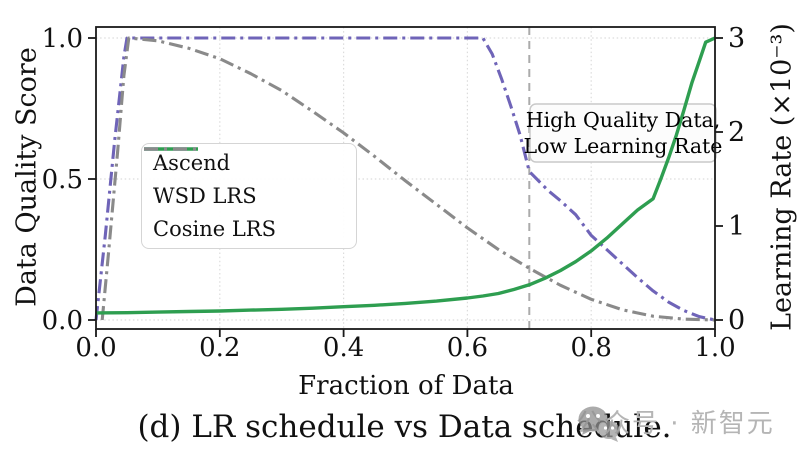 The image size is (809, 464). What do you see at coordinates (219, 348) in the screenshot?
I see `svg-text: 0.2` at bounding box center [219, 348].